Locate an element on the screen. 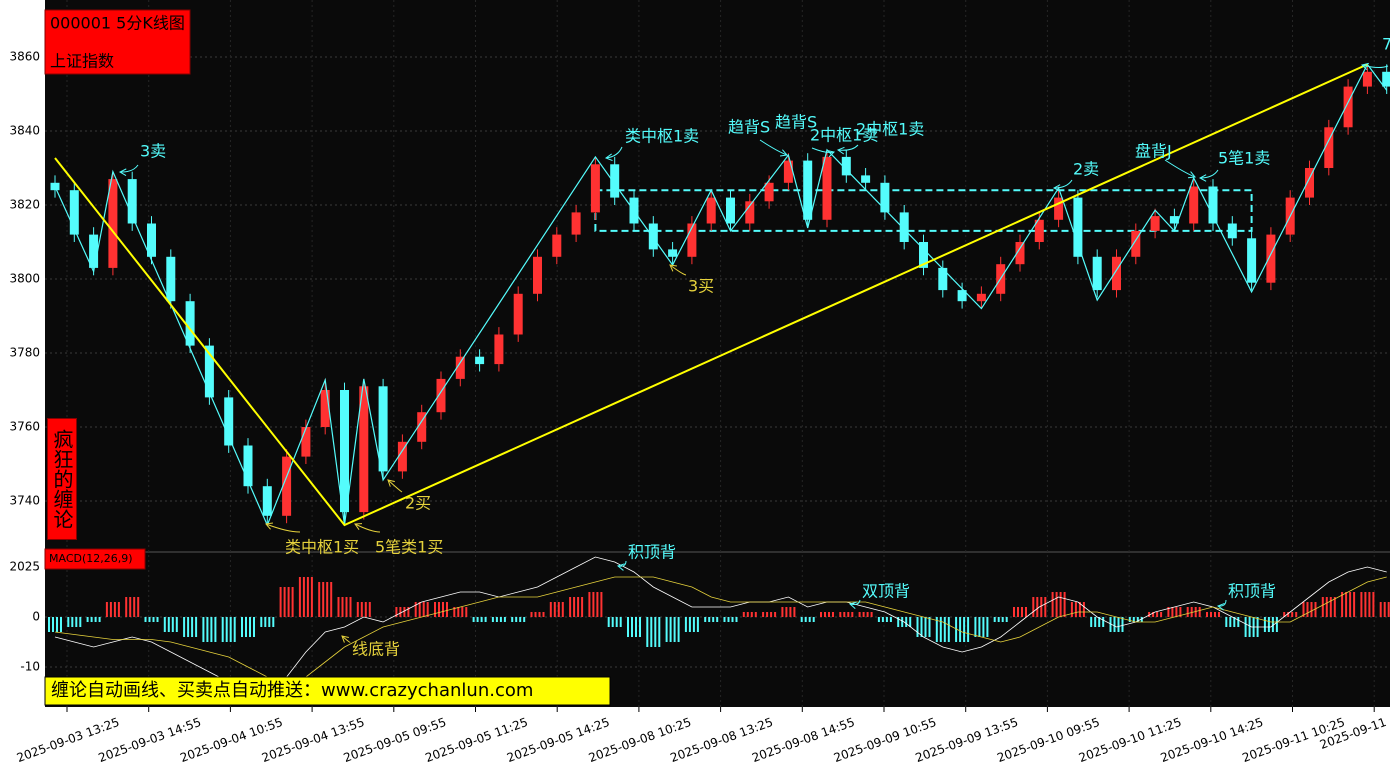 The width and height of the screenshot is (1390, 775). side-label: 疯狂的缠论 is located at coordinates (62, 479).